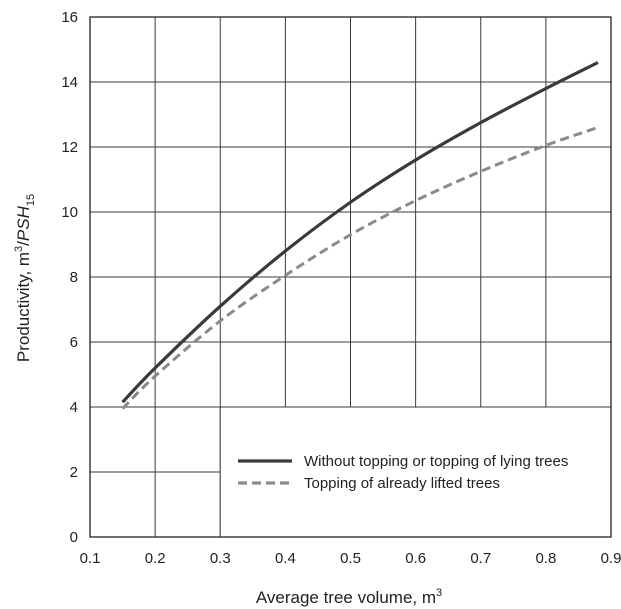  Describe the element at coordinates (74, 342) in the screenshot. I see `y-tick-label: 6` at that location.